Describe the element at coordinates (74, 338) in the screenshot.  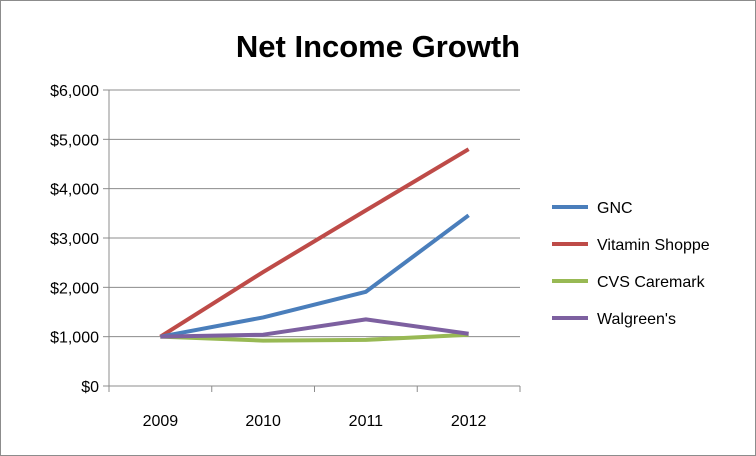
I see `y-tick-label: $1,000` at that location.